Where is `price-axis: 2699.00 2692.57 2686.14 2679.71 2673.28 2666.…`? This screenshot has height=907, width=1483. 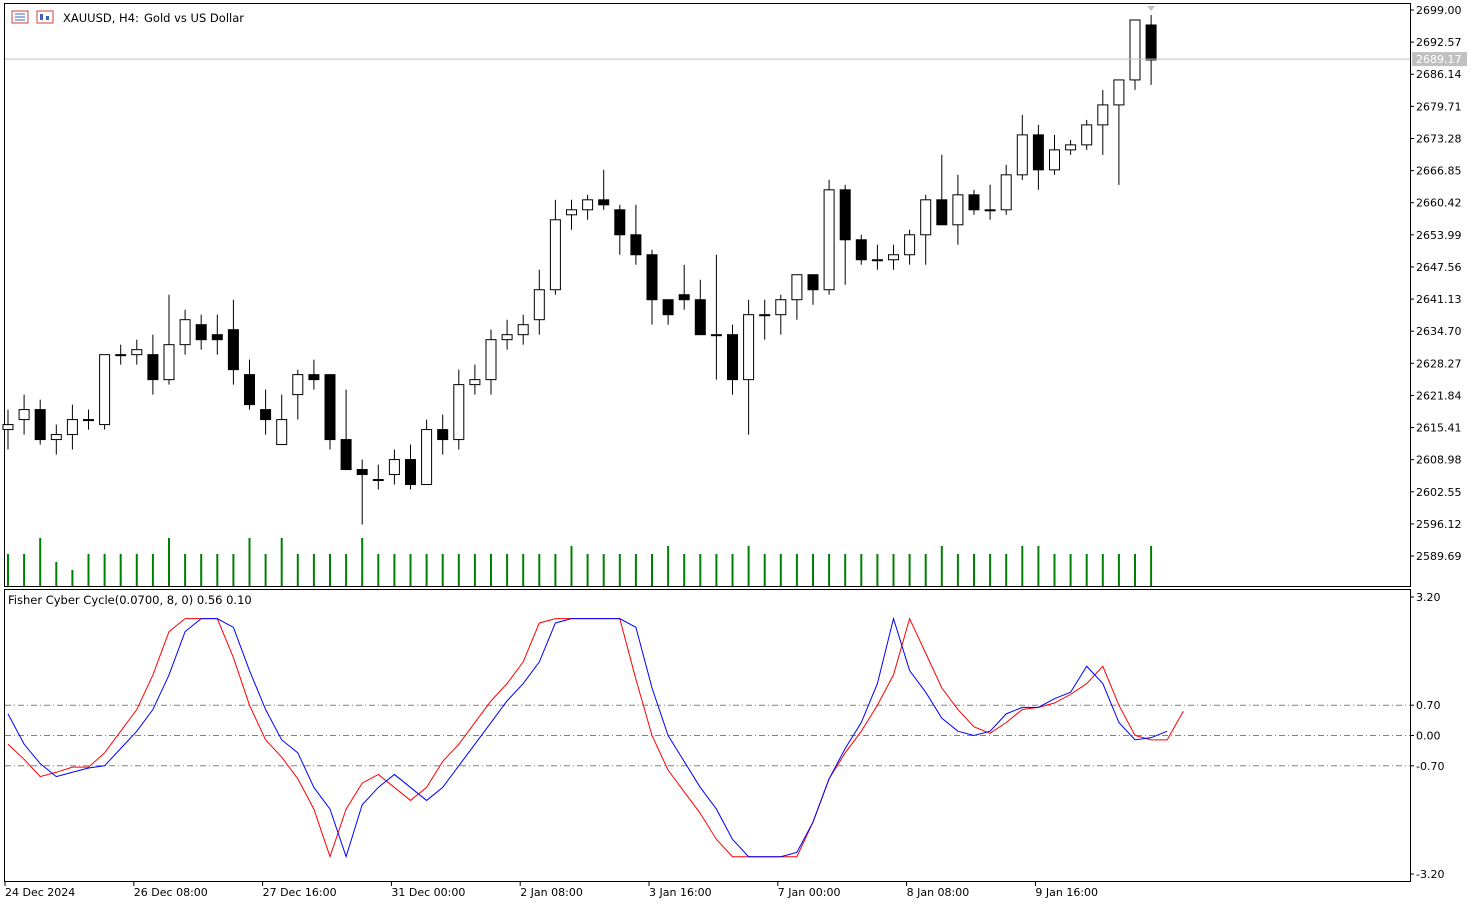
price-axis: 2699.00 2692.57 2686.14 2679.71 2673.28 2666.… is located at coordinates (1436, 283).